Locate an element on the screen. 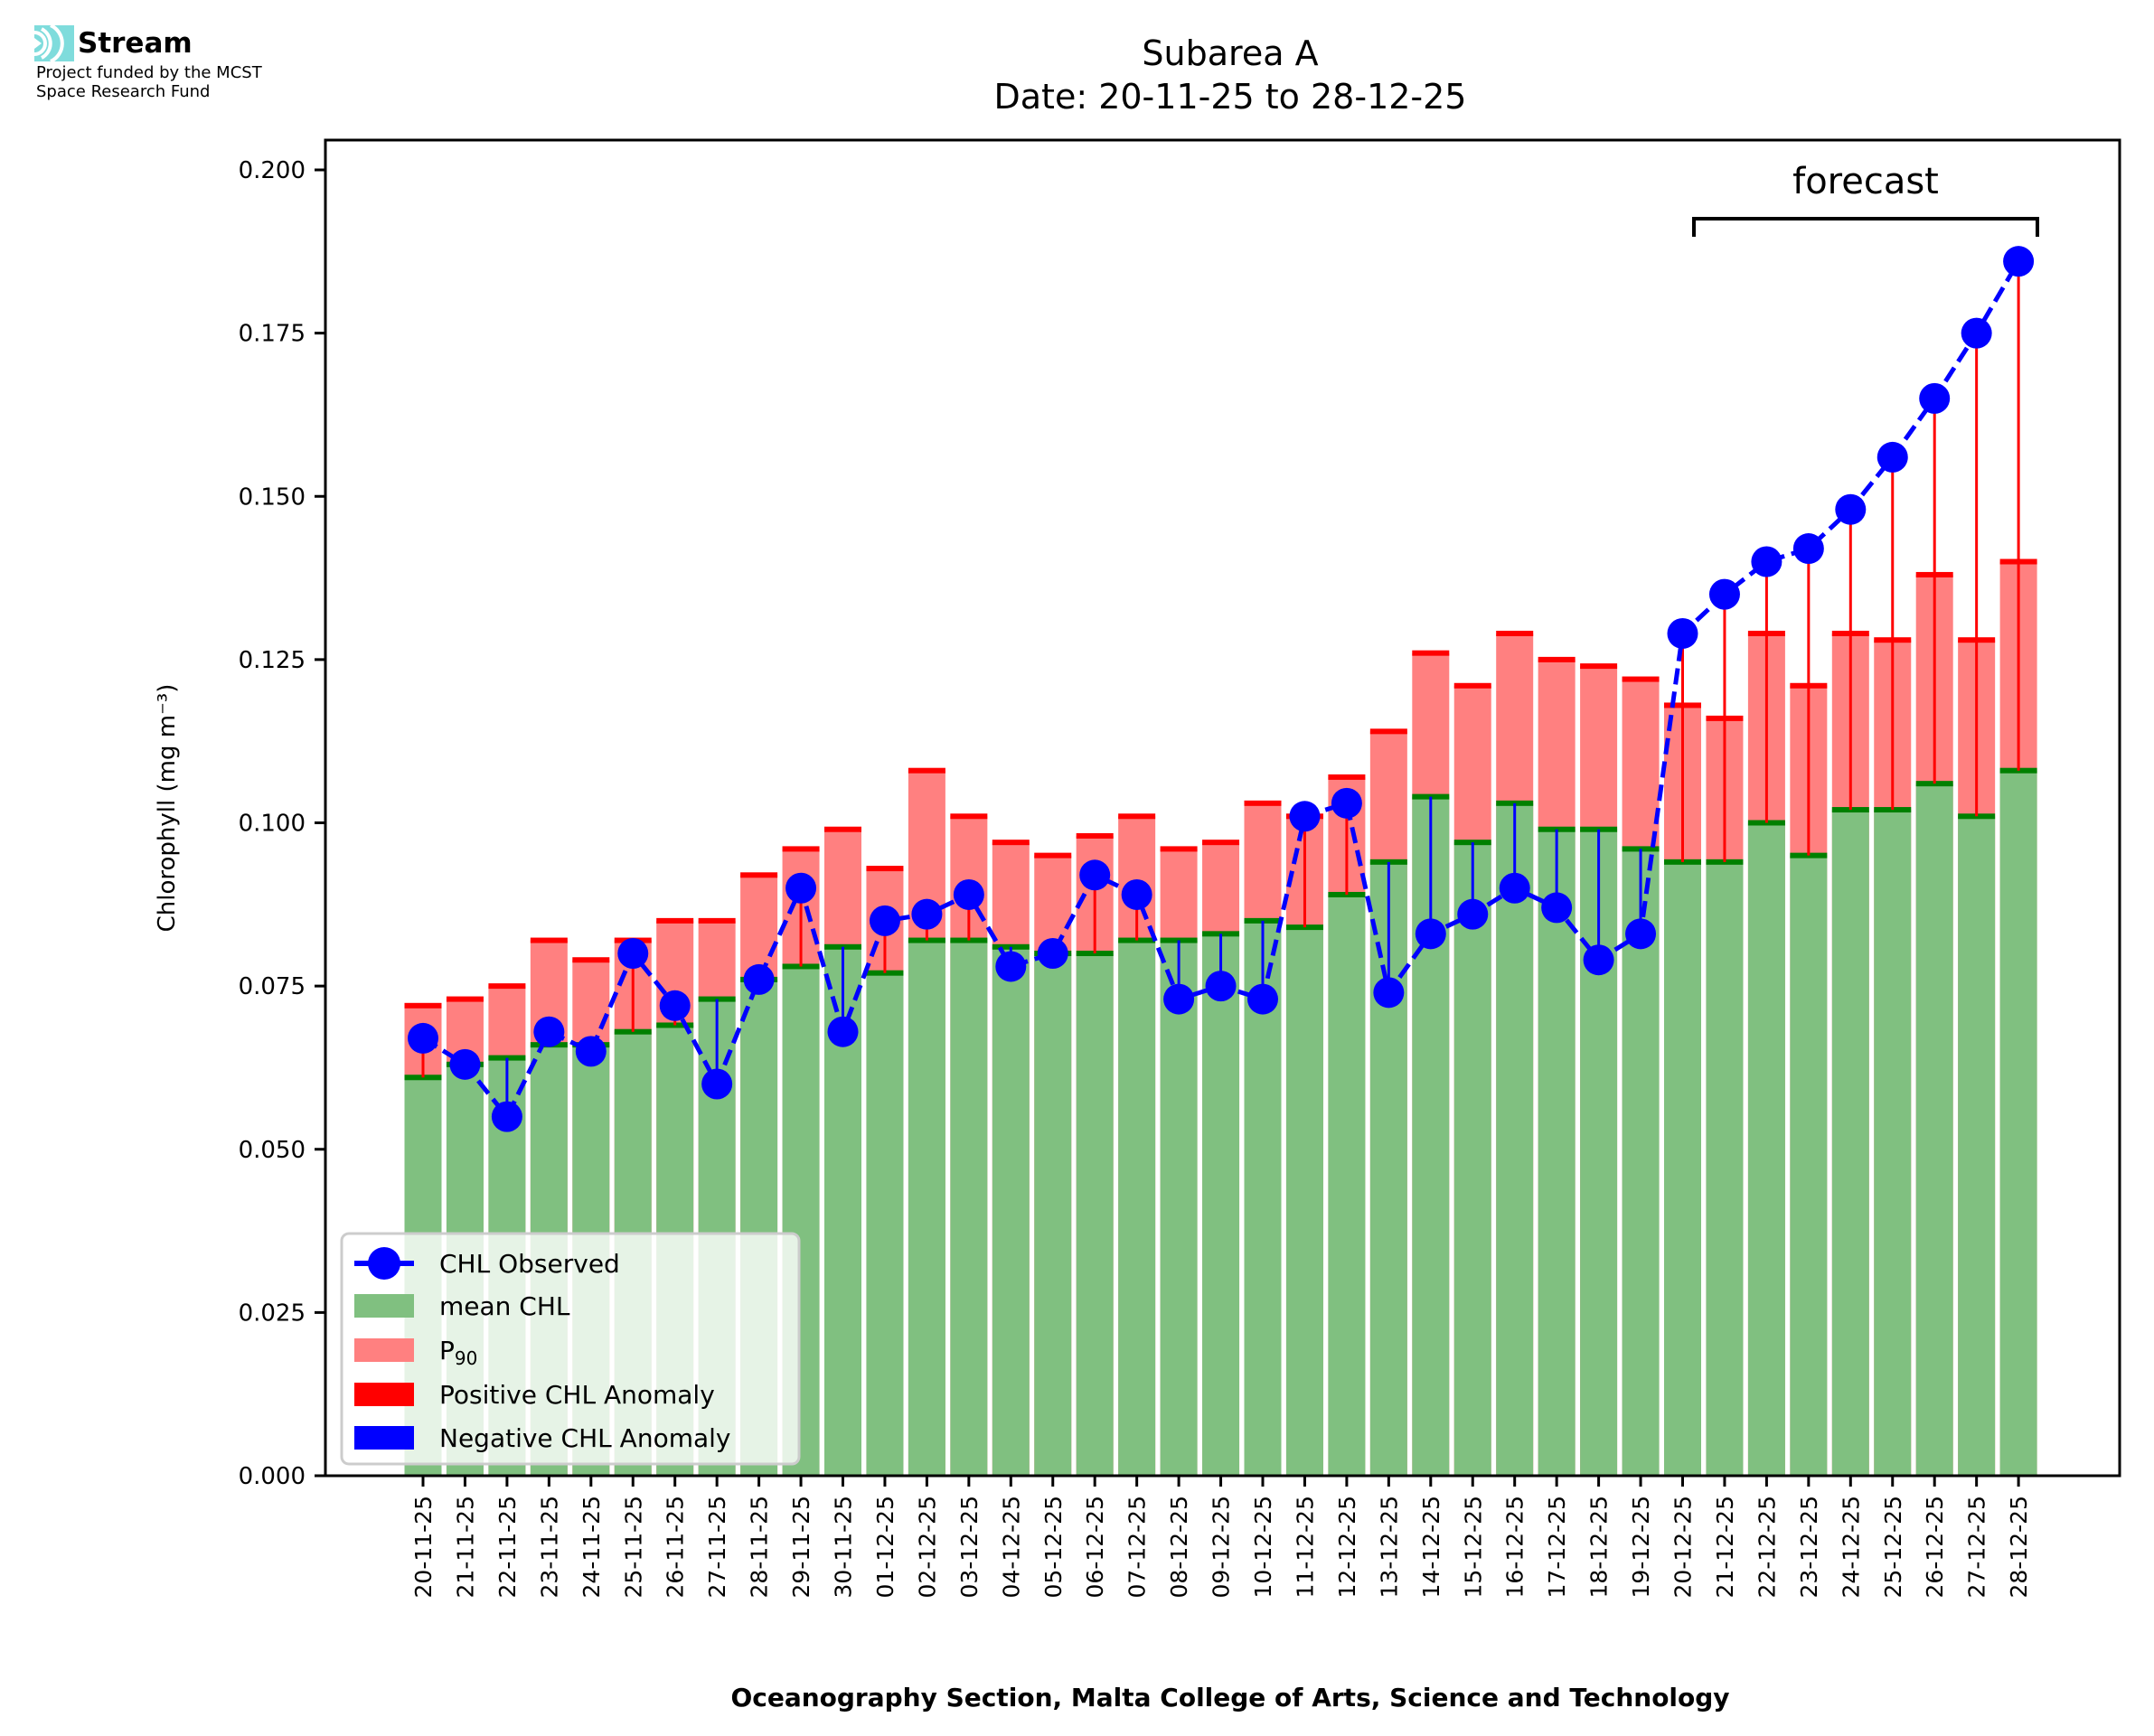 The height and width of the screenshot is (1736, 2154). x-tick-label: 12-12-25 is located at coordinates (1347, 1547).